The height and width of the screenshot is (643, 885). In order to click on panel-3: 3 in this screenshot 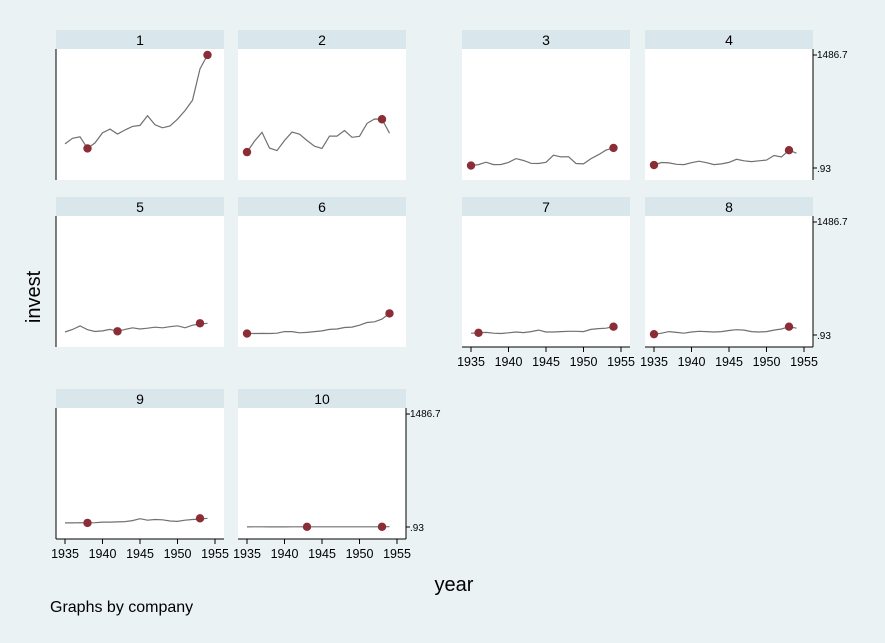, I will do `click(546, 105)`.